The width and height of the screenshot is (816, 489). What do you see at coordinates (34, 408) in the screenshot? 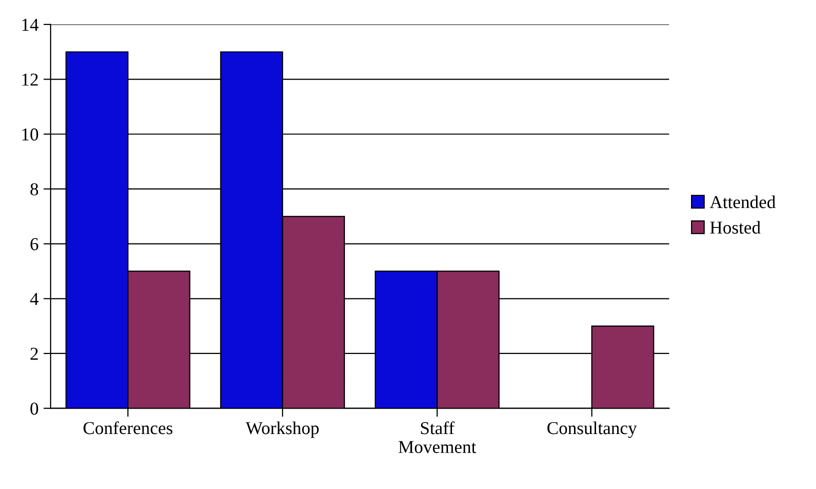
I see `y-tick-label: 0` at bounding box center [34, 408].